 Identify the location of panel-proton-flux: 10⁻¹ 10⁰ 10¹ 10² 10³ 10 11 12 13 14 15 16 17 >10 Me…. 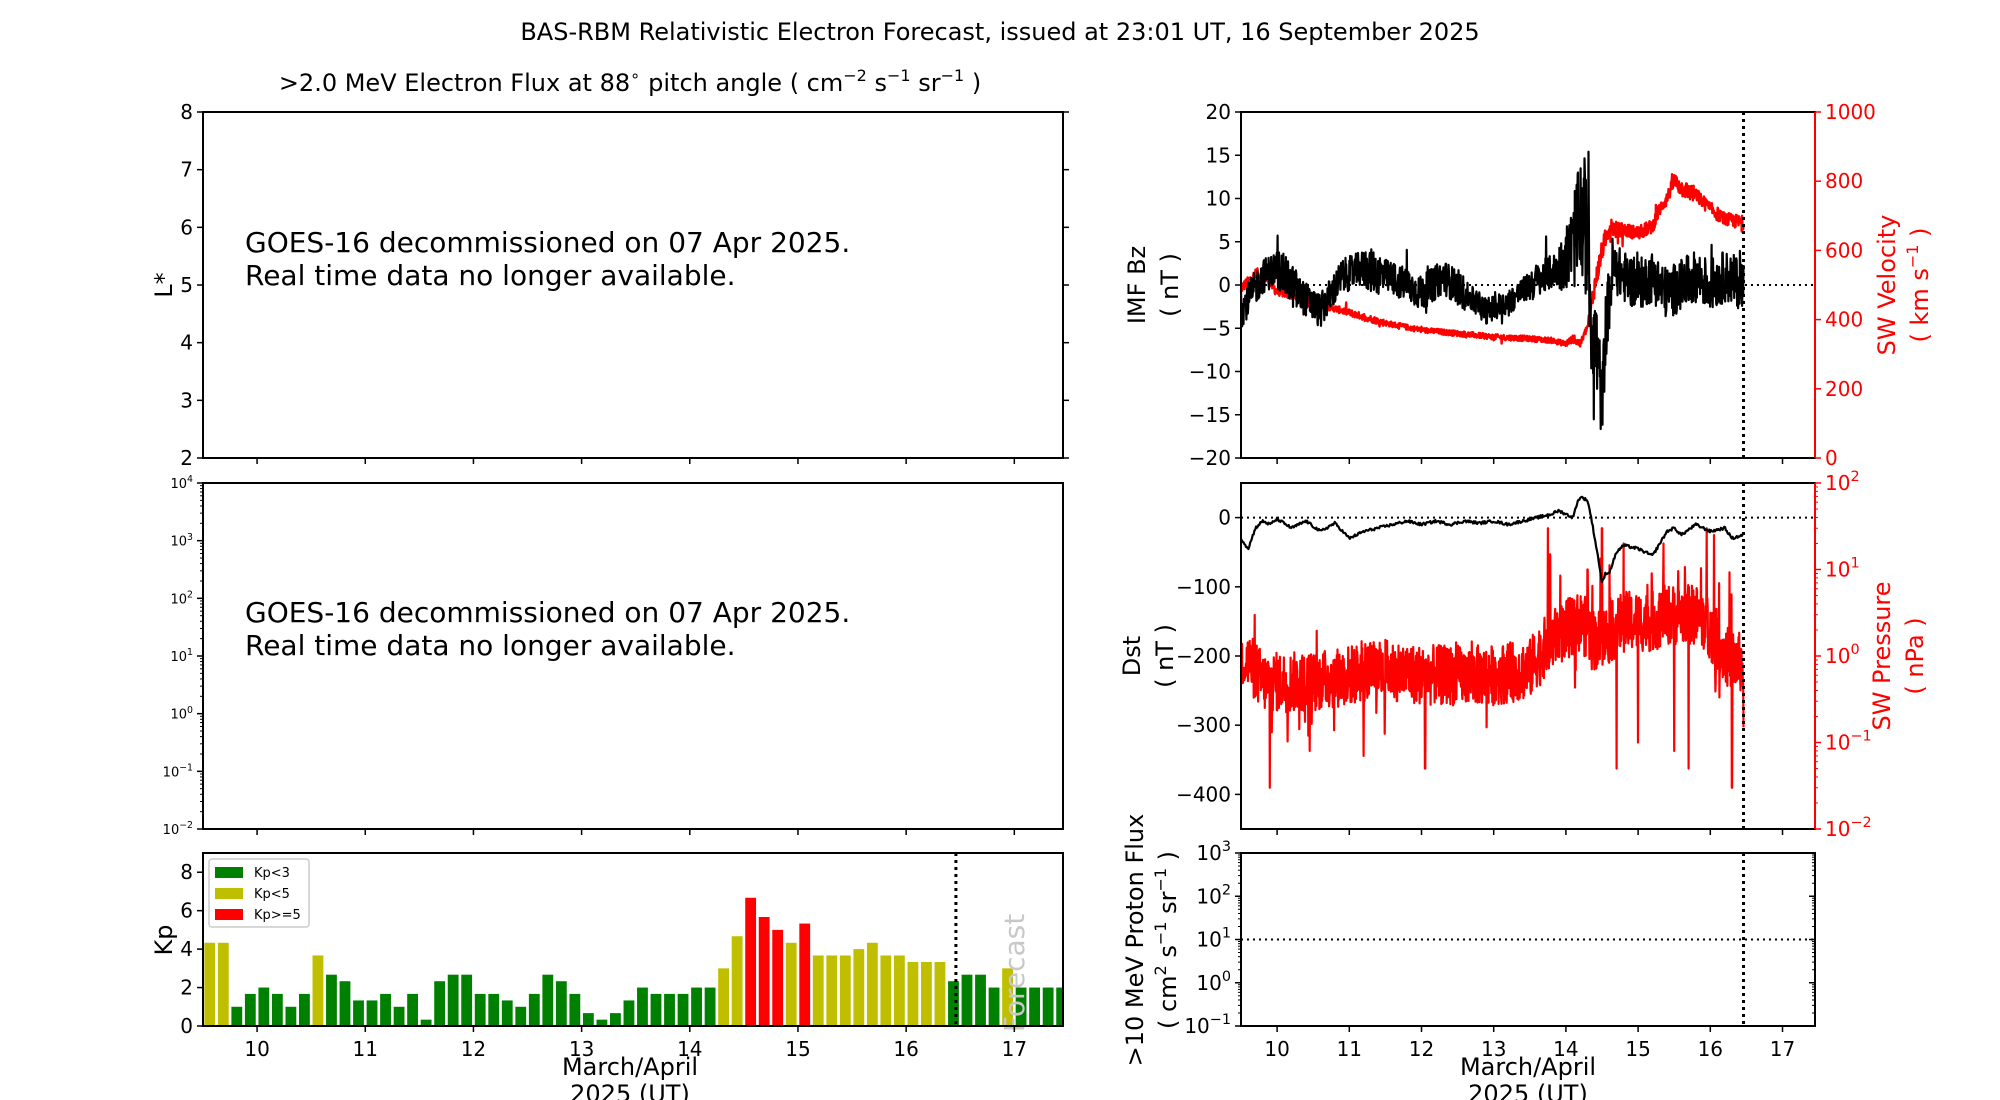
(1468, 957).